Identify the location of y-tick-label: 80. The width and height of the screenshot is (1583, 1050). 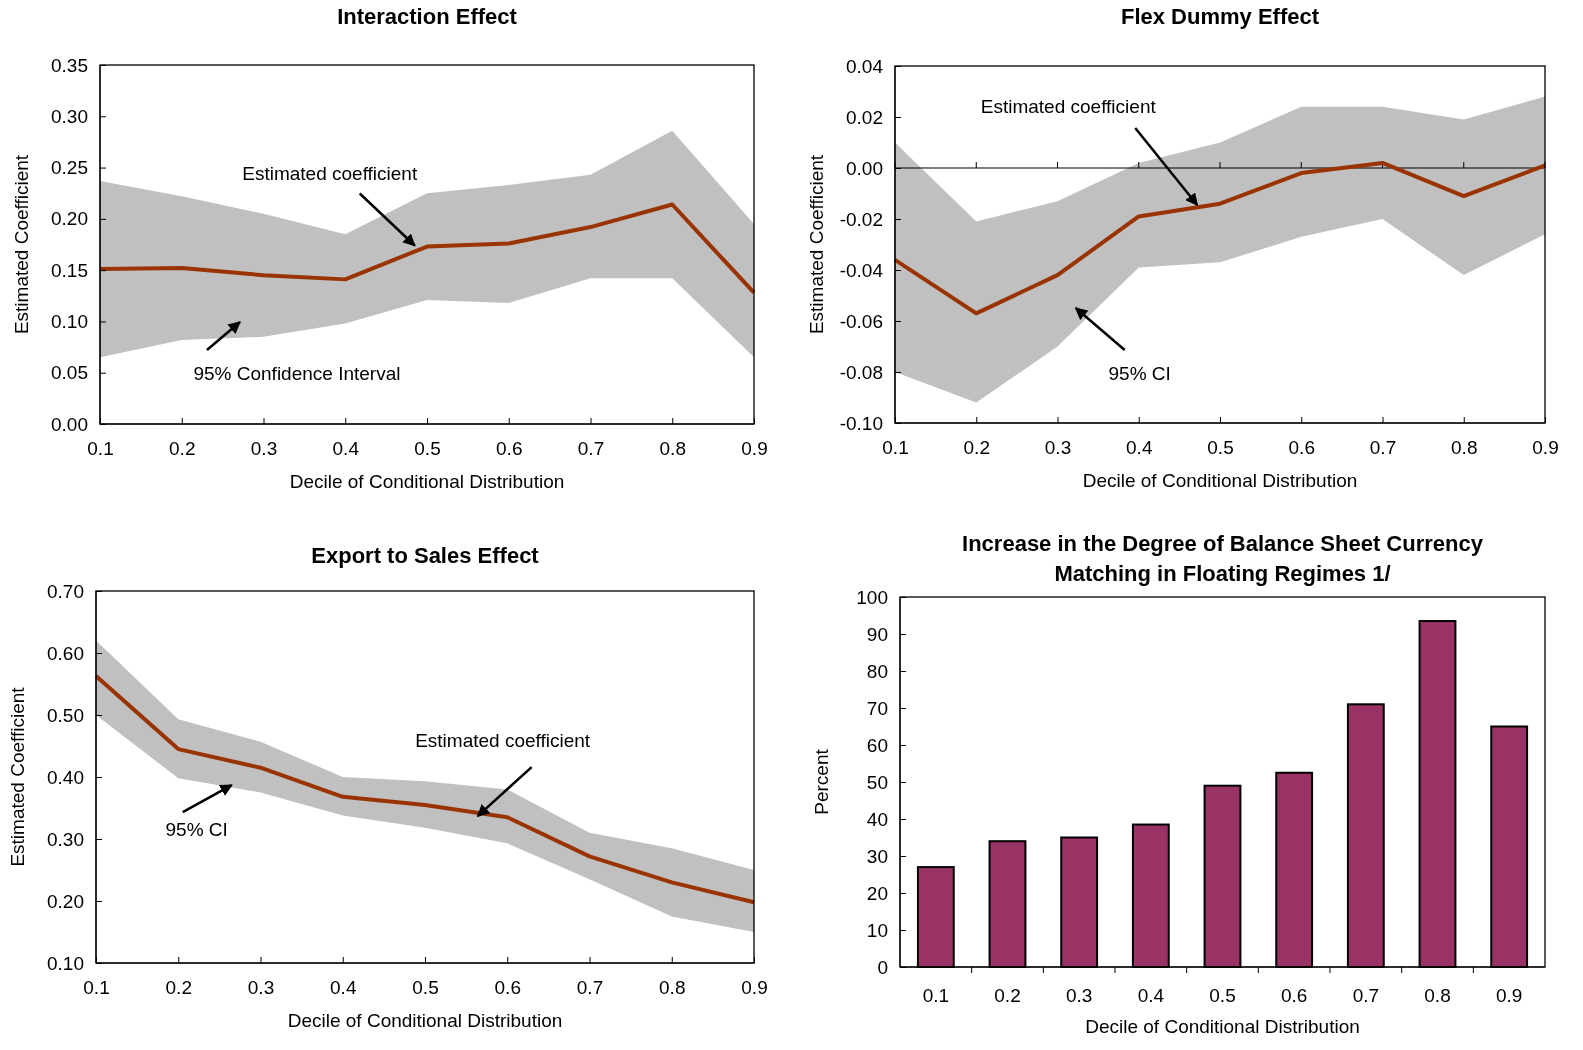
(877, 671).